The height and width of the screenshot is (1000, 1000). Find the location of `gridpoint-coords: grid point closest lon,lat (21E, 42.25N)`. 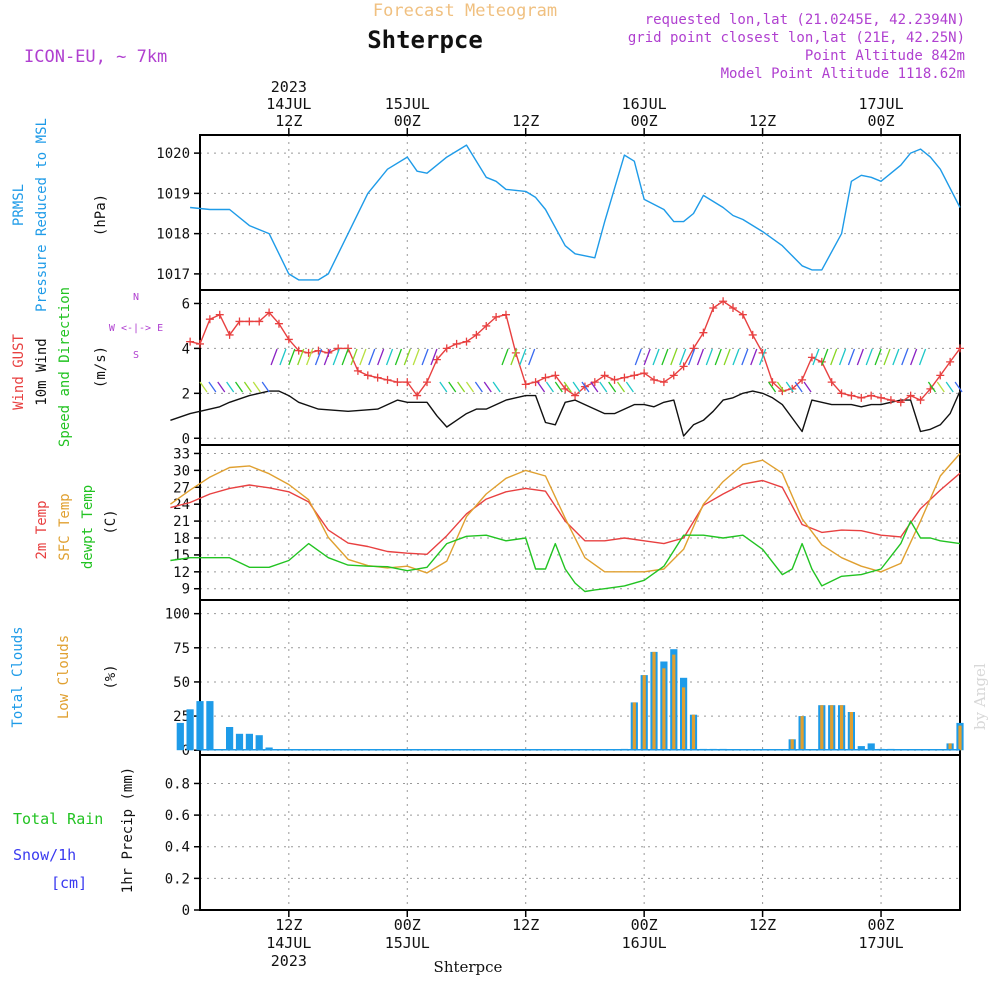

gridpoint-coords: grid point closest lon,lat (21E, 42.25N) is located at coordinates (796, 38).